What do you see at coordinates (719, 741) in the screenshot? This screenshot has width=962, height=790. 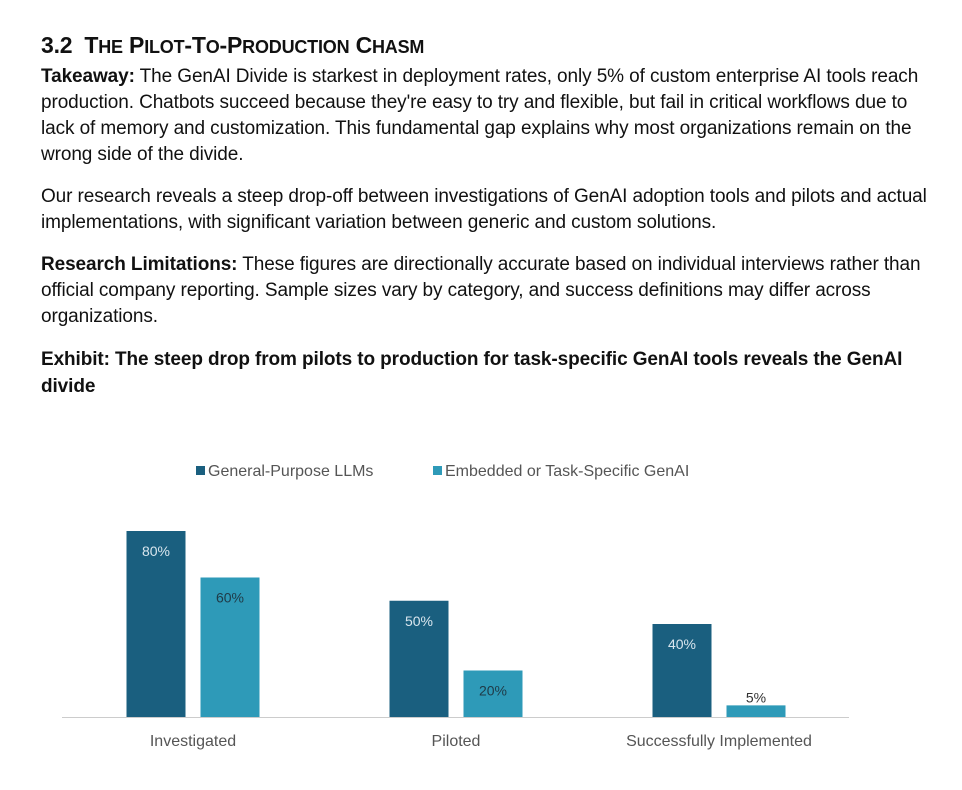 I see `category-label-3: Successfully Implemented` at bounding box center [719, 741].